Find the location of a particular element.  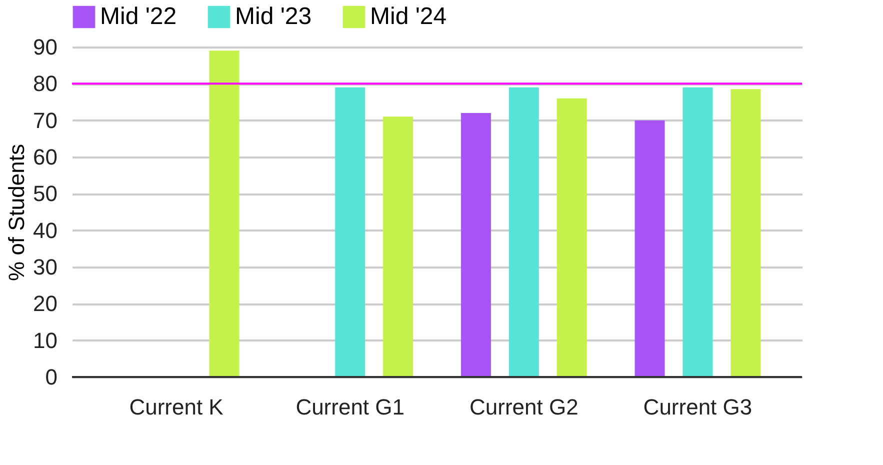

x-tick-label: Current G2 is located at coordinates (523, 407).